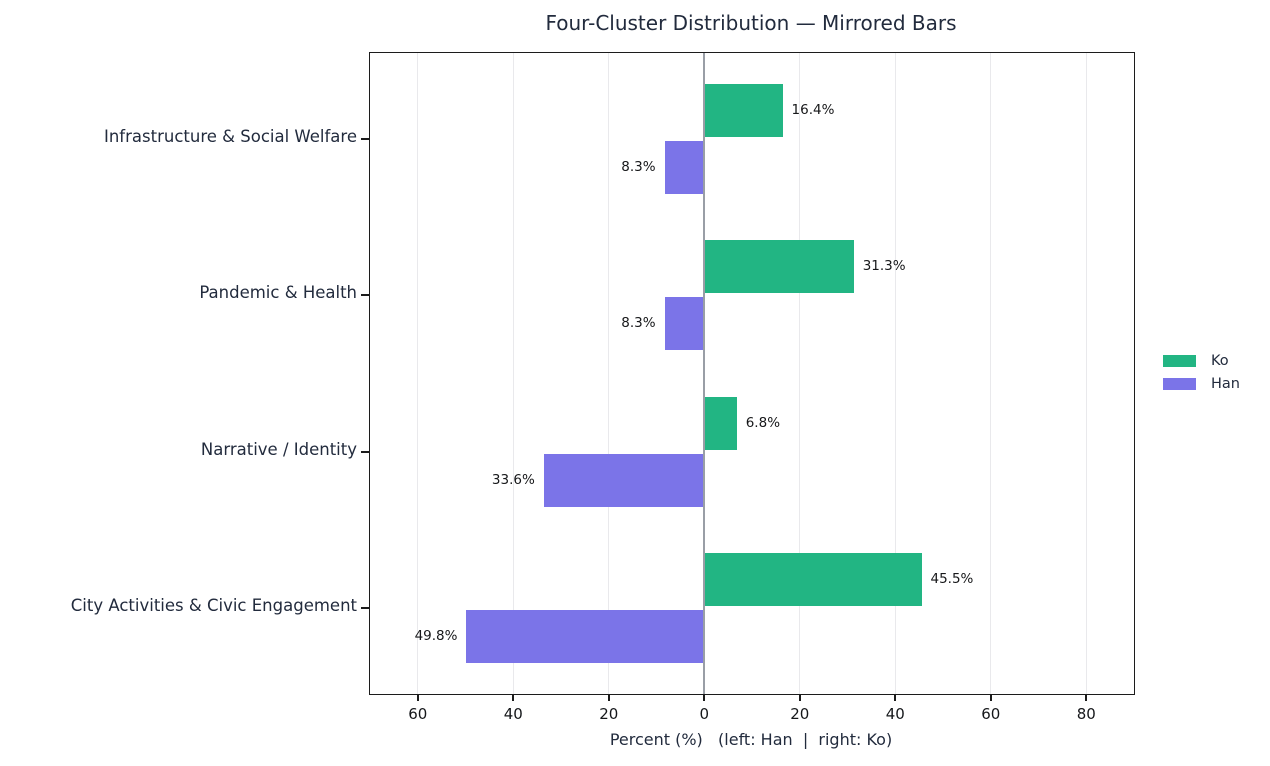  What do you see at coordinates (1179, 383) in the screenshot?
I see `legend-swatch-han` at bounding box center [1179, 383].